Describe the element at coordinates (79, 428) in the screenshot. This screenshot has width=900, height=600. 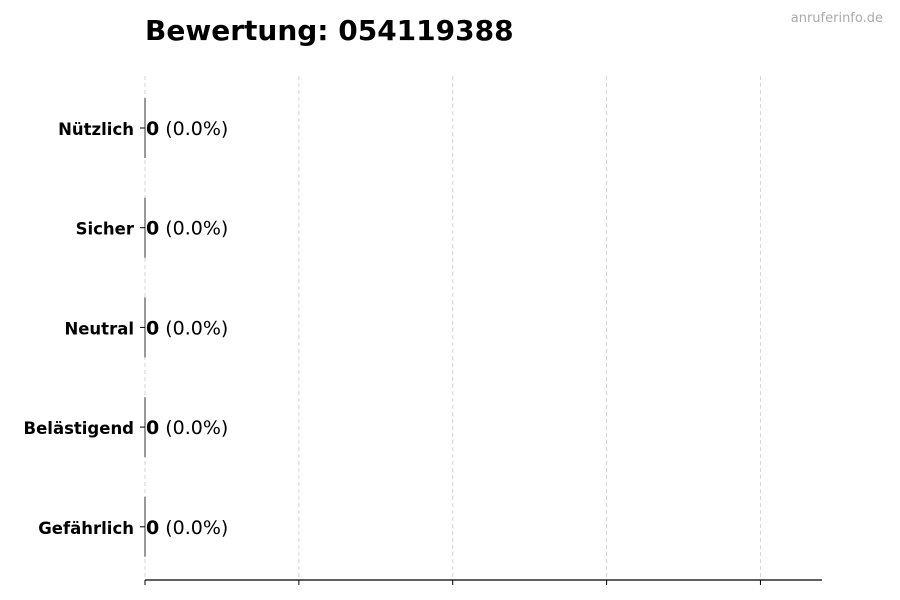
I see `category-label: Belästigend` at that location.